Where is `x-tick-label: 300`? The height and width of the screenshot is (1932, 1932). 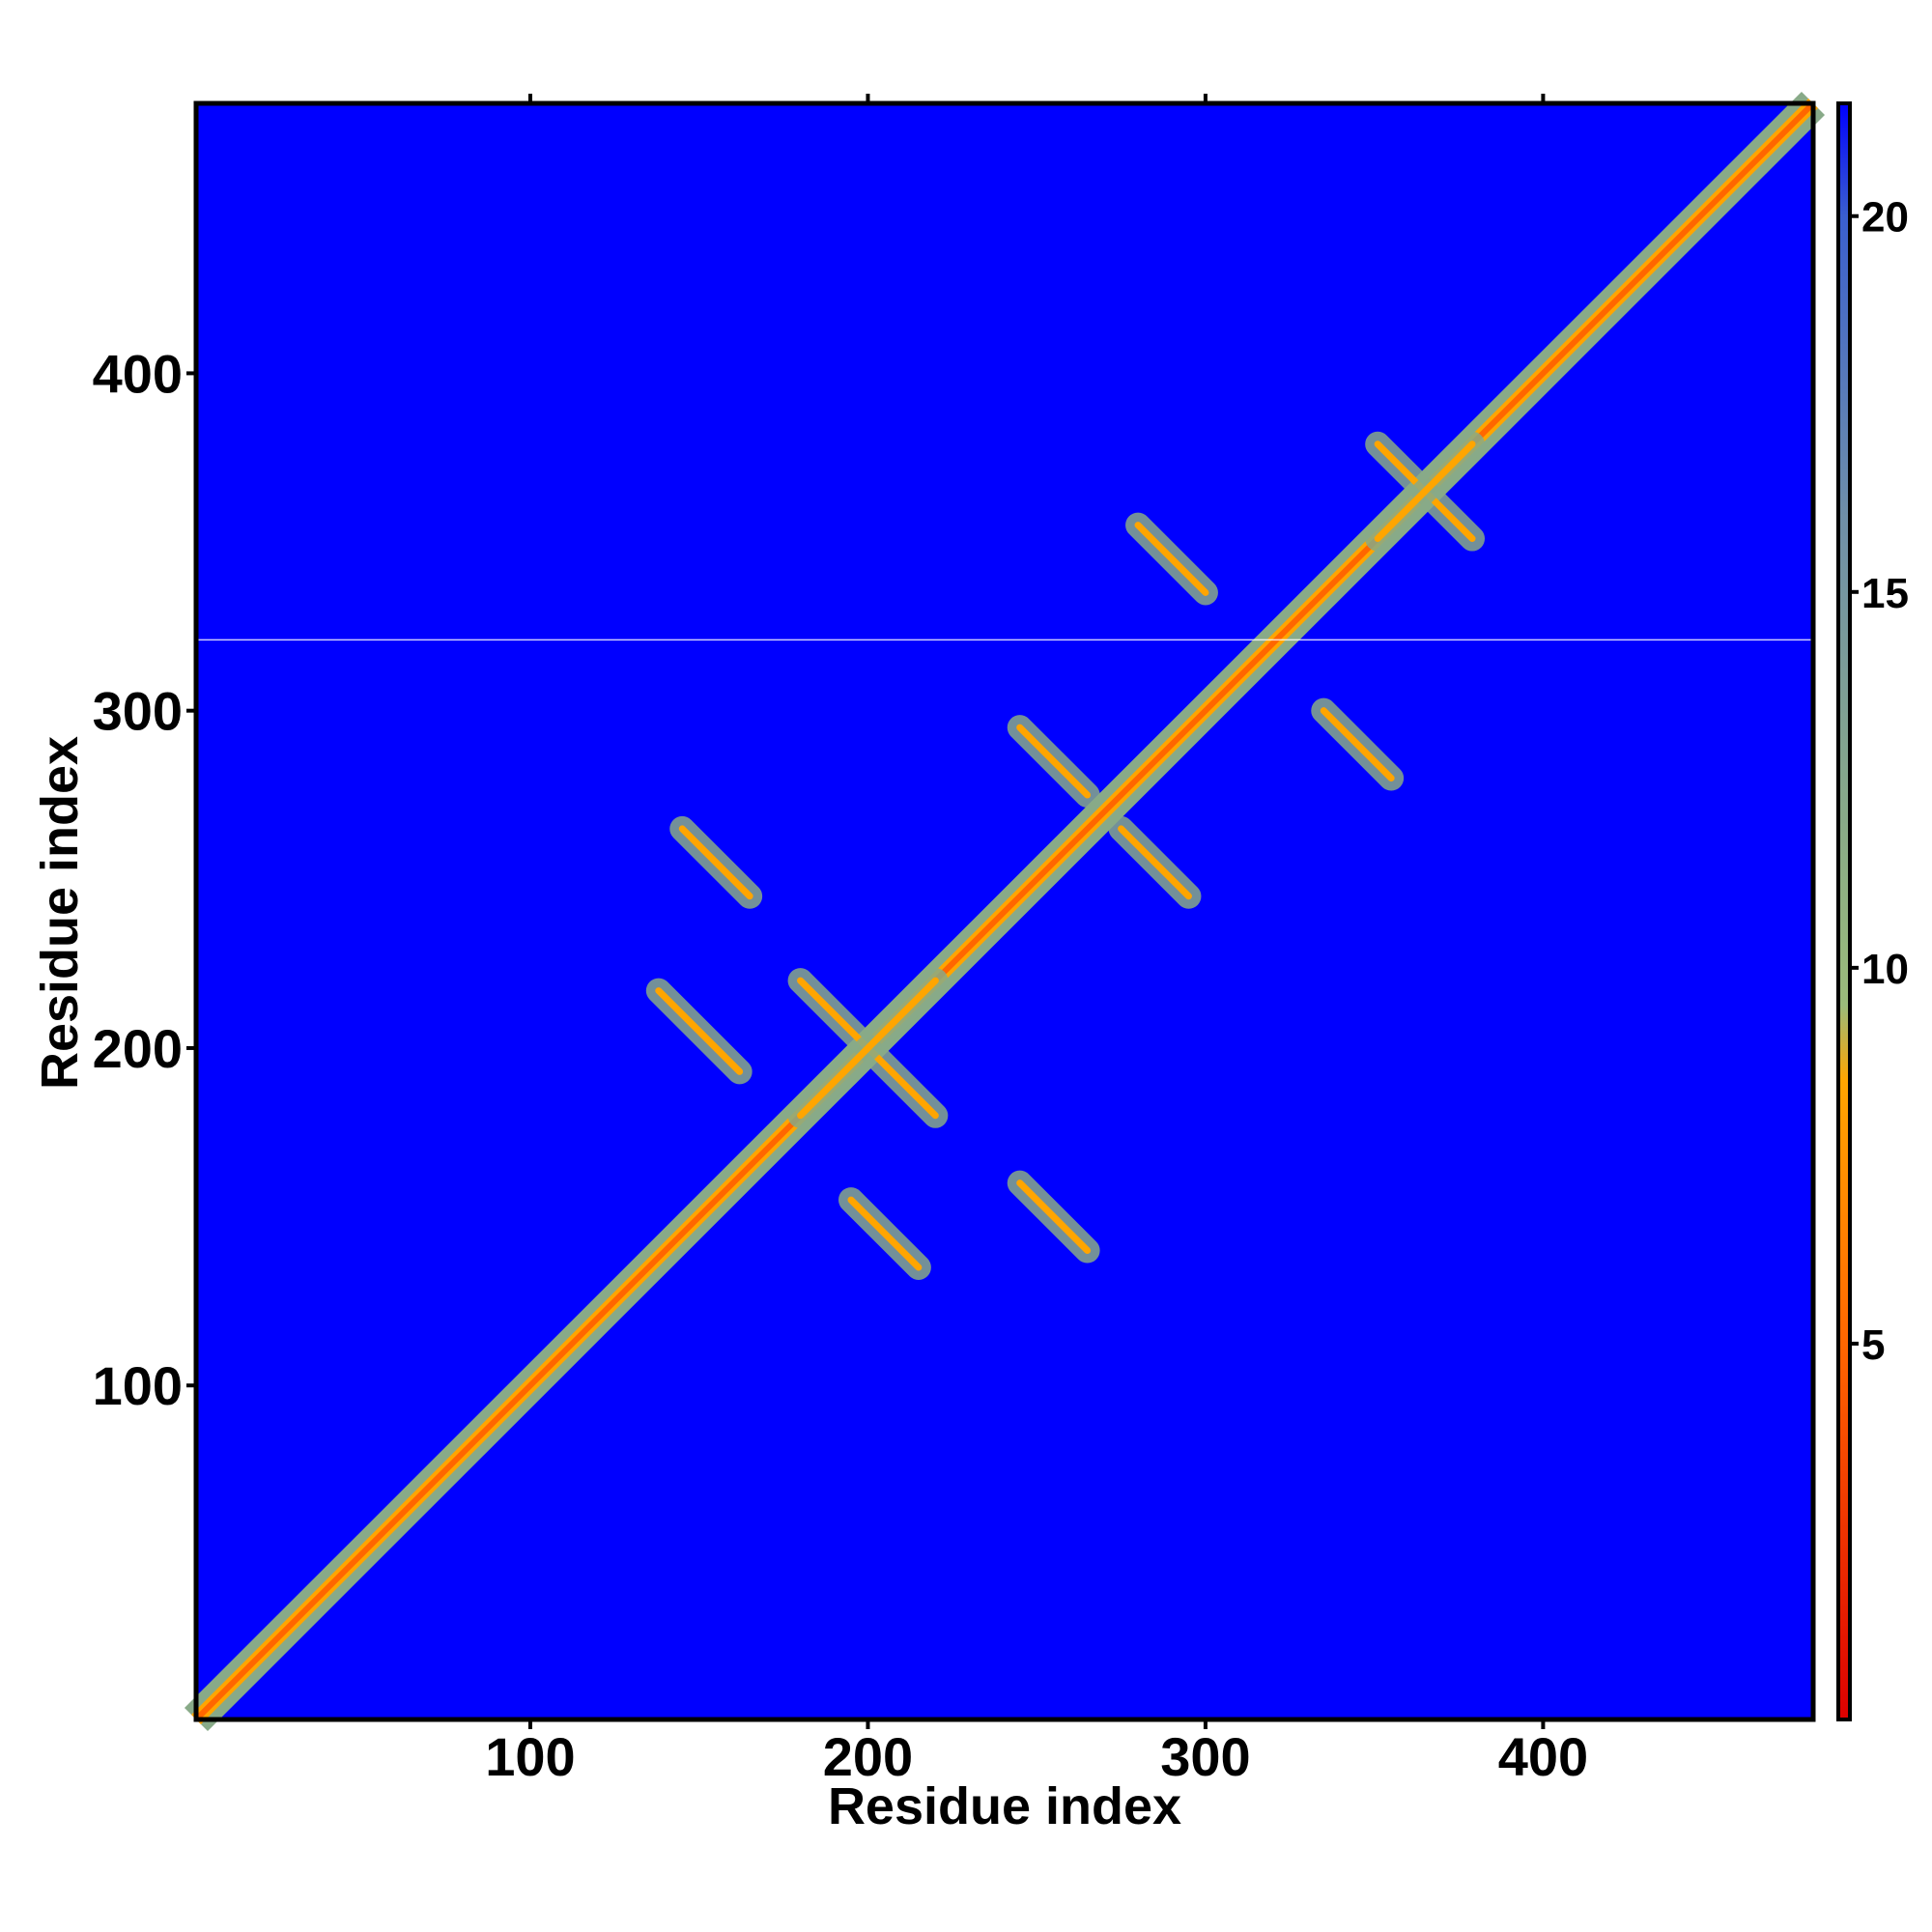 x-tick-label: 300 is located at coordinates (1205, 1756).